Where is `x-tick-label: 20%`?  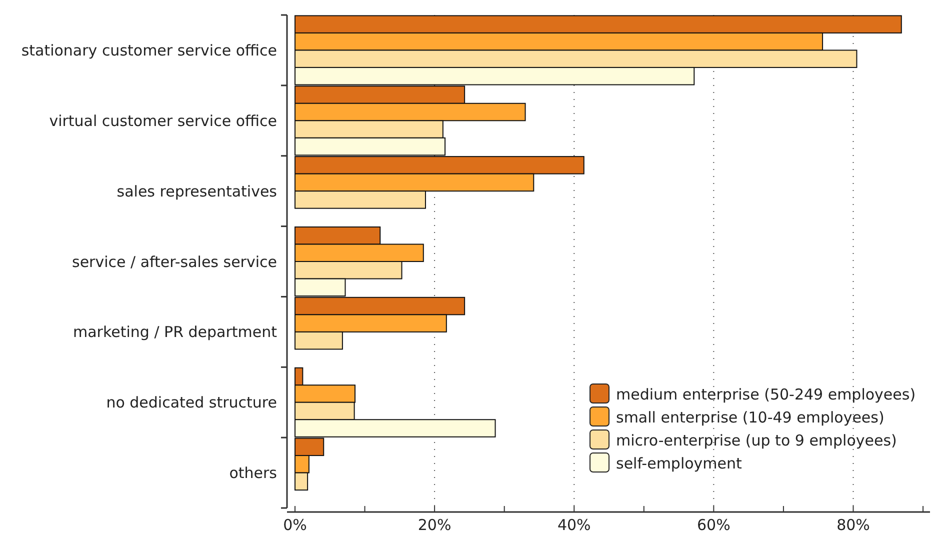
x-tick-label: 20% is located at coordinates (435, 525).